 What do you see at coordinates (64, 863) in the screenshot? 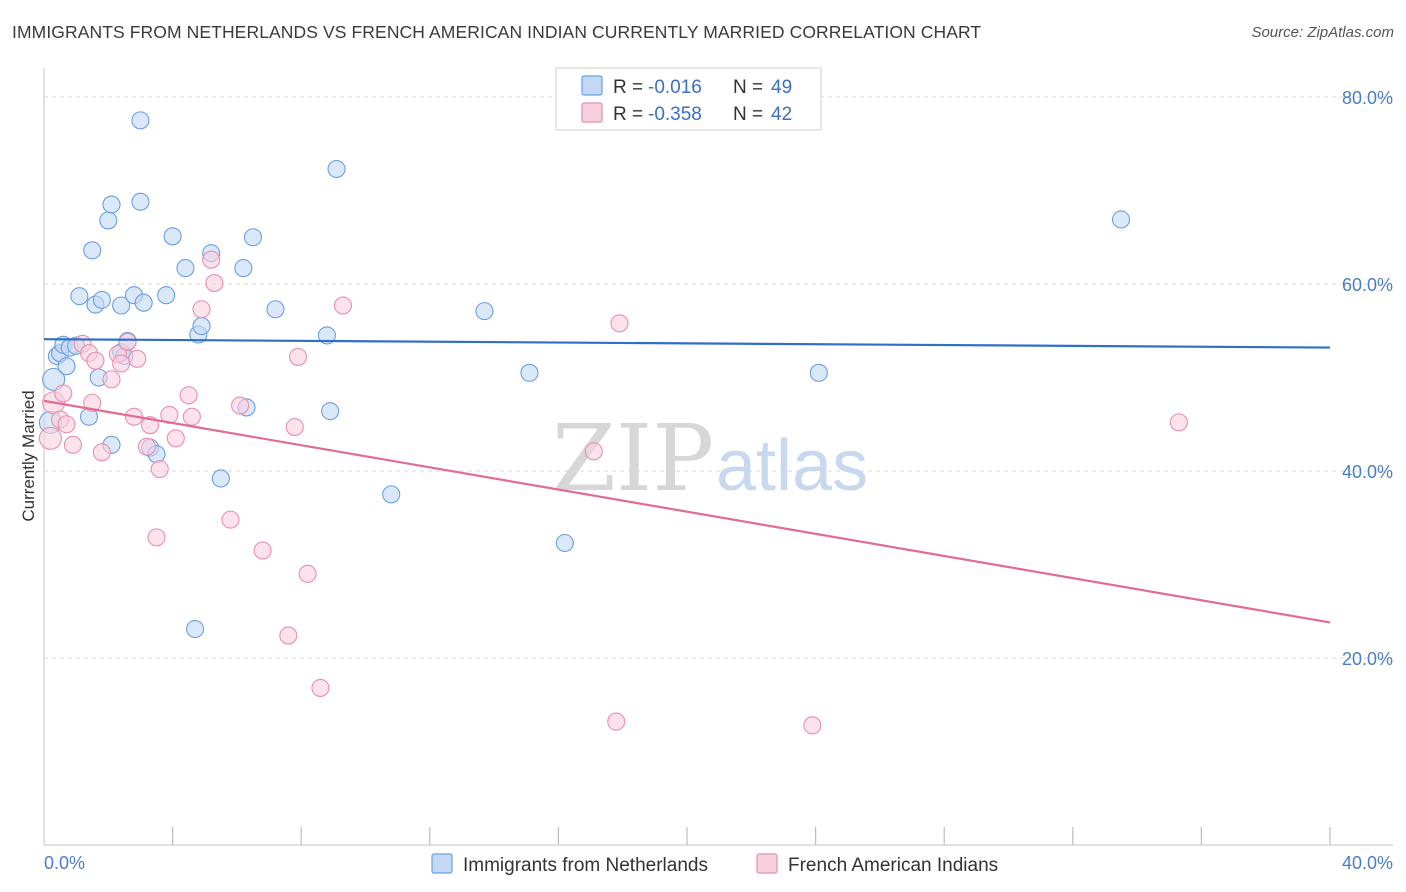
I see `x-tick-label-left: 0.0%` at bounding box center [64, 863].